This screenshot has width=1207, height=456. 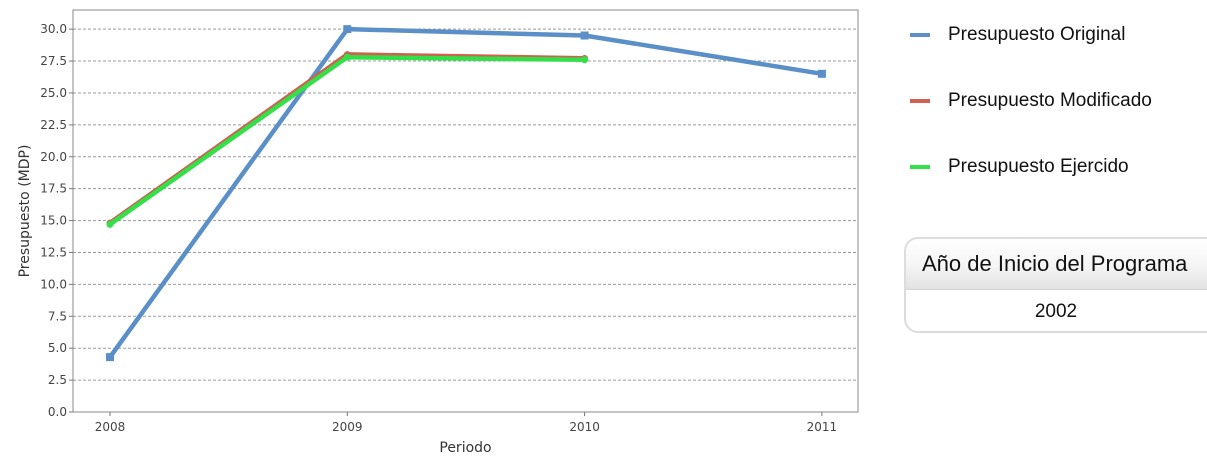 I want to click on program-start-year-header: Año de Inicio del Programa, so click(x=1056, y=264).